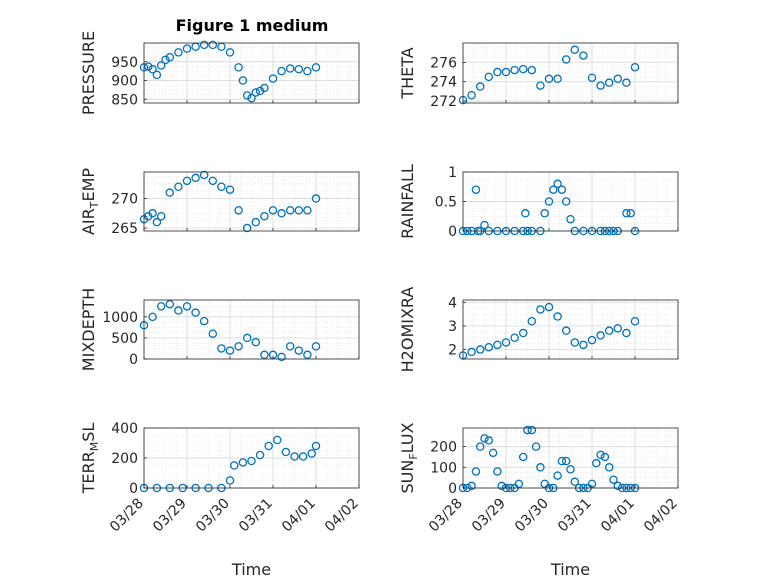 This screenshot has height=583, width=778. I want to click on y-tick-label: 2, so click(452, 351).